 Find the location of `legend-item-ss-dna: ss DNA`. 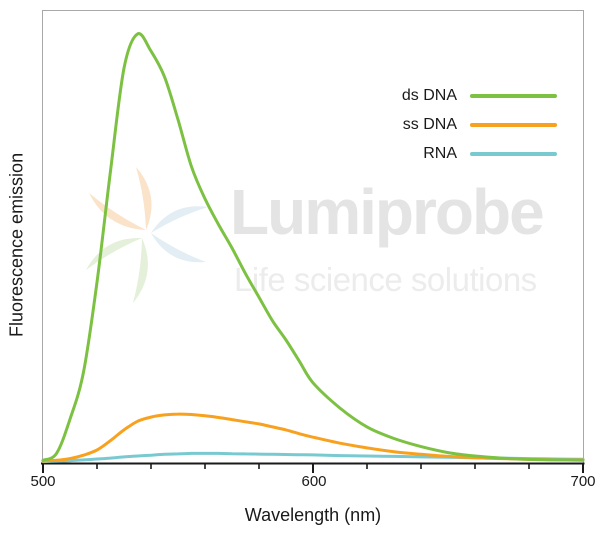

legend-item-ss-dna: ss DNA is located at coordinates (438, 124).